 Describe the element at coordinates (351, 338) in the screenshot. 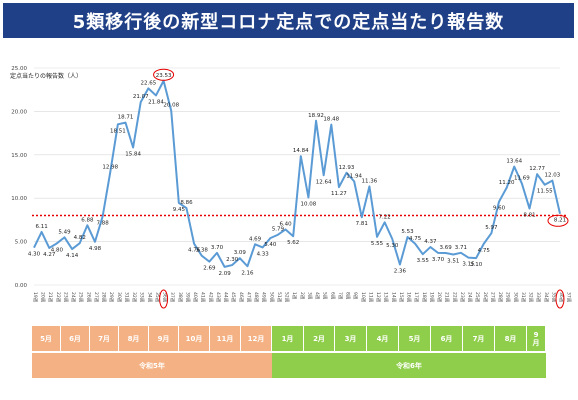

I see `month-cell: 3月` at that location.